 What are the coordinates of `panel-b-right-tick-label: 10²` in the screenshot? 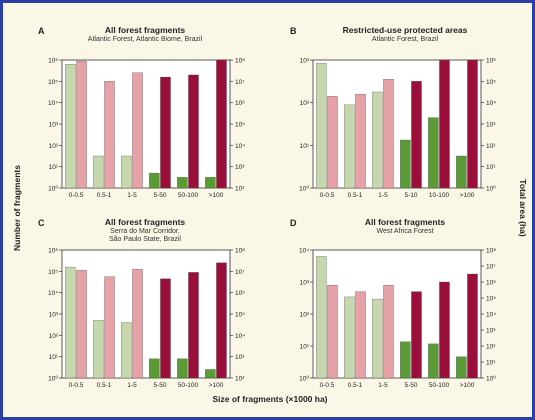 It's located at (491, 146).